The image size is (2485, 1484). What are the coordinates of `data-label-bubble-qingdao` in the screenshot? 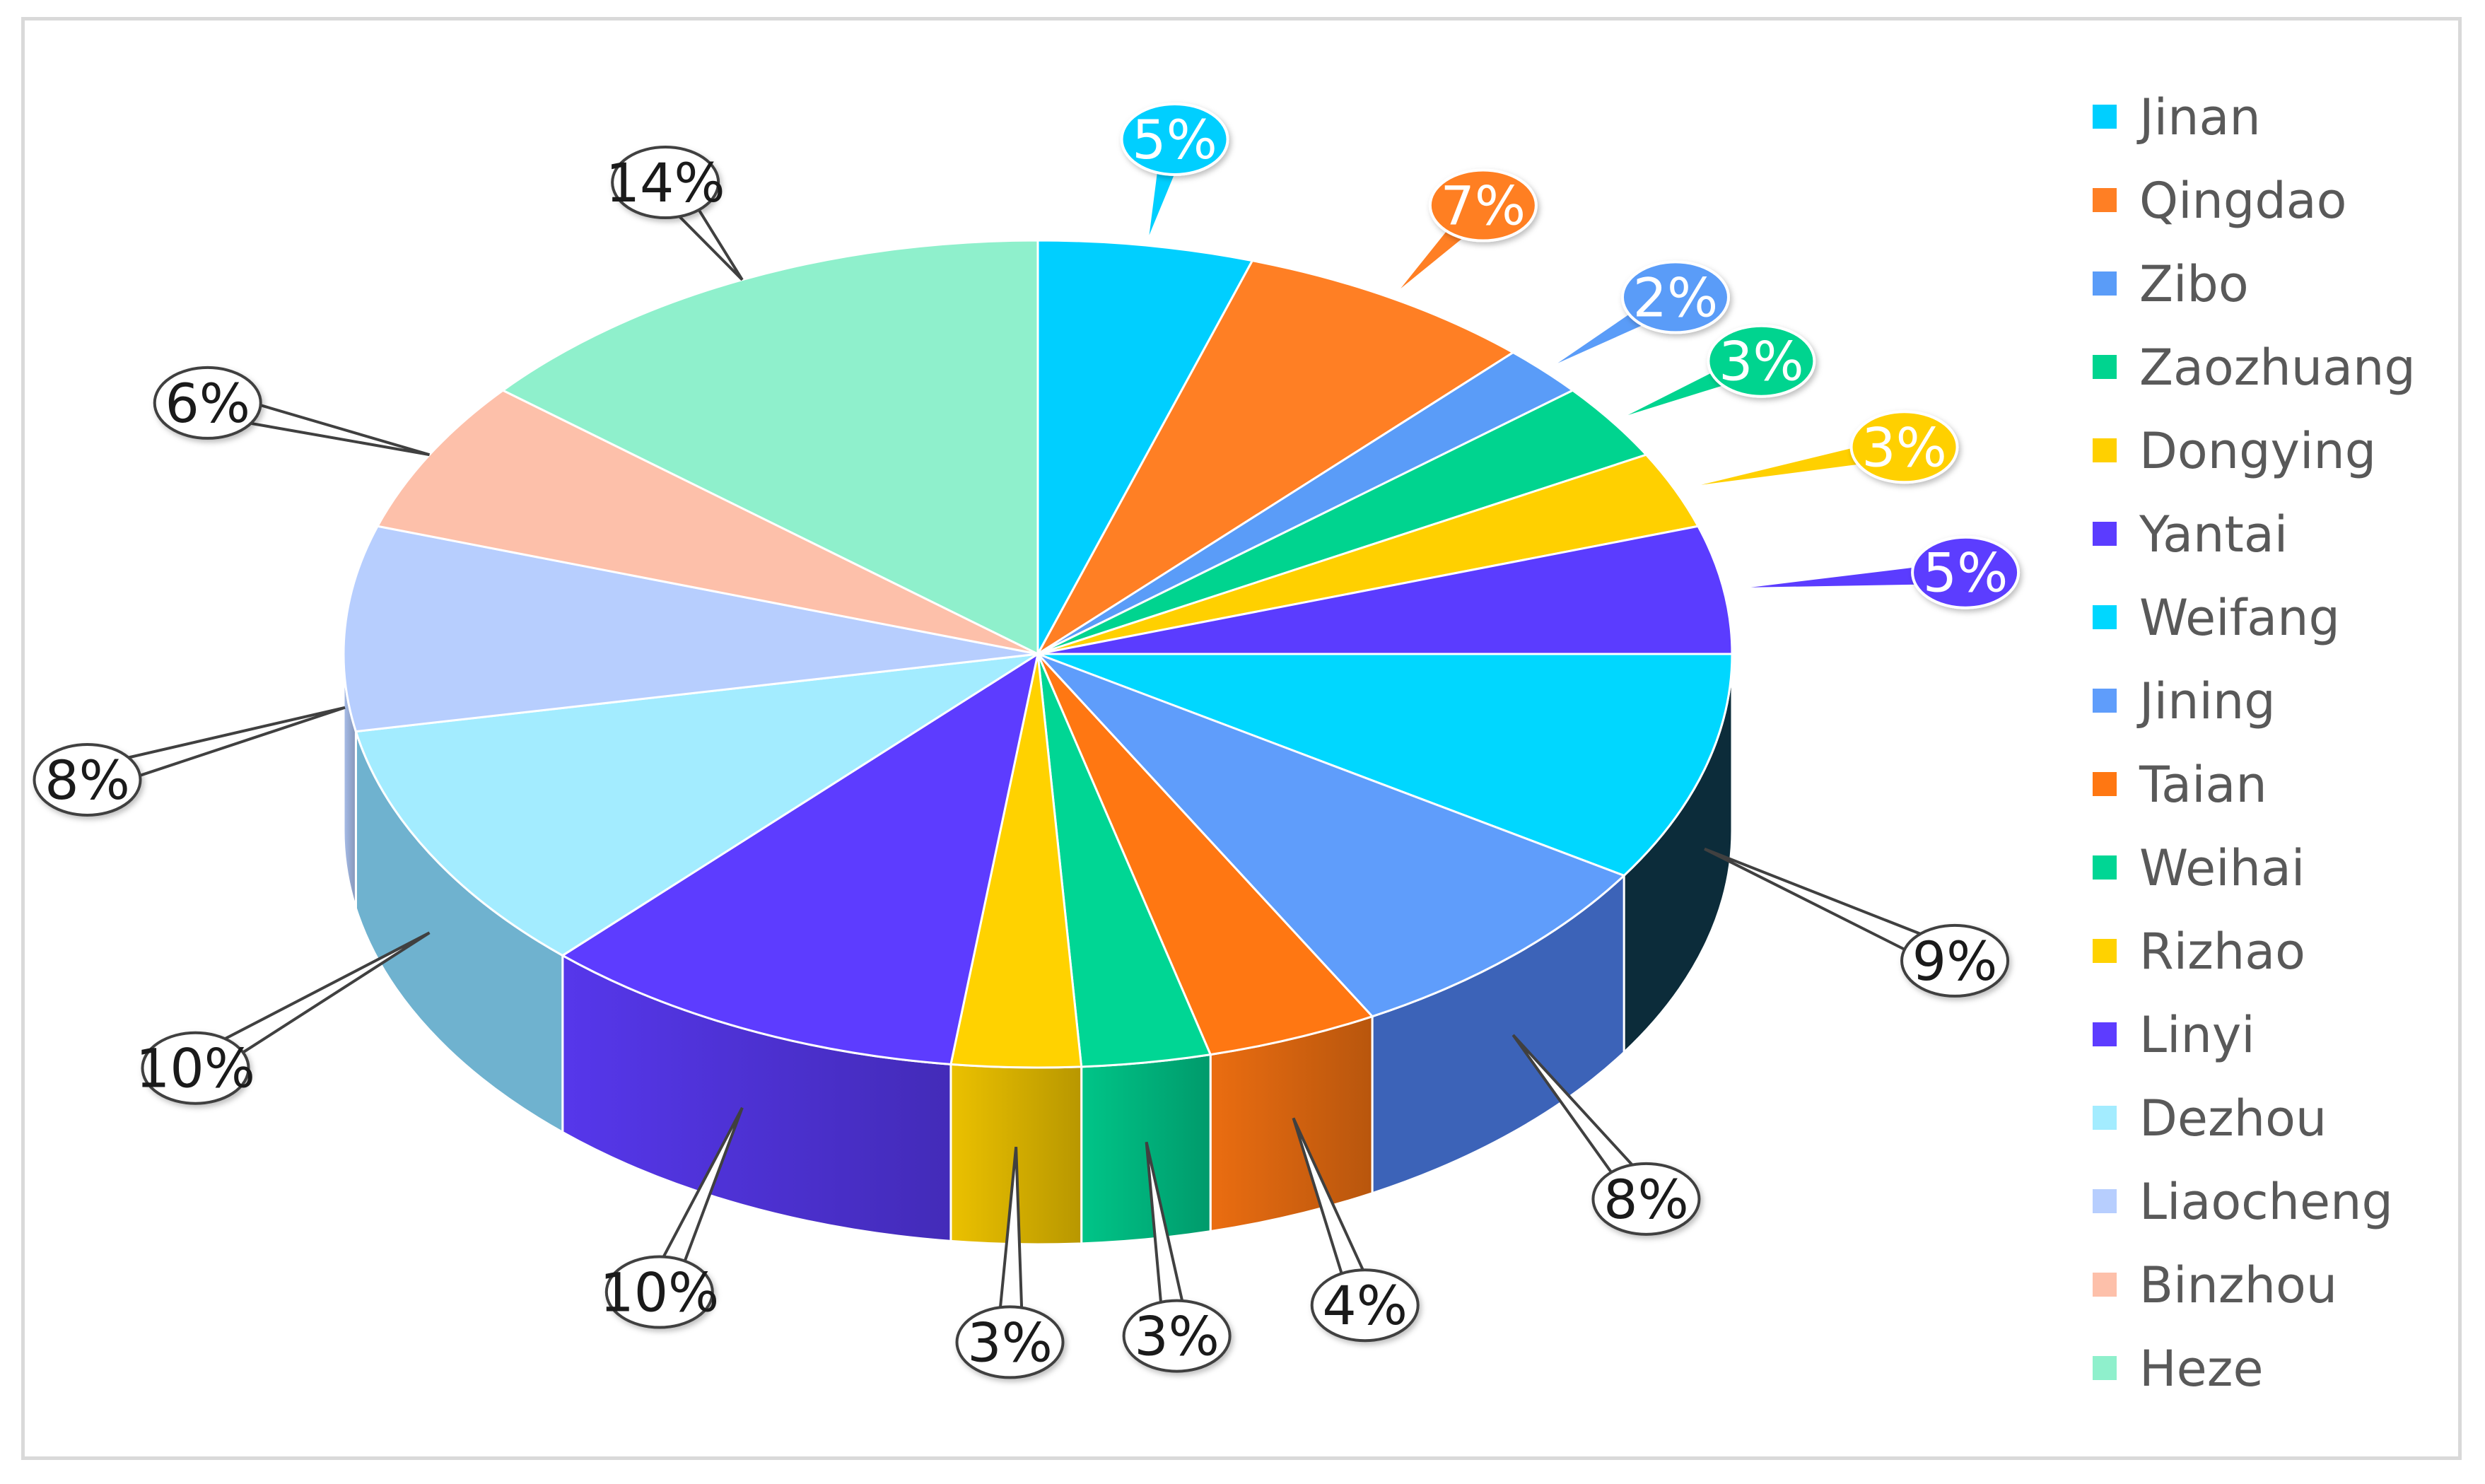 It's located at (1483, 205).